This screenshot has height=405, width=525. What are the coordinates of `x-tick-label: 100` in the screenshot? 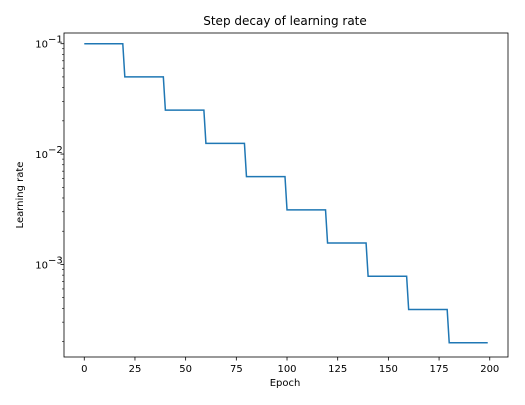 It's located at (286, 369).